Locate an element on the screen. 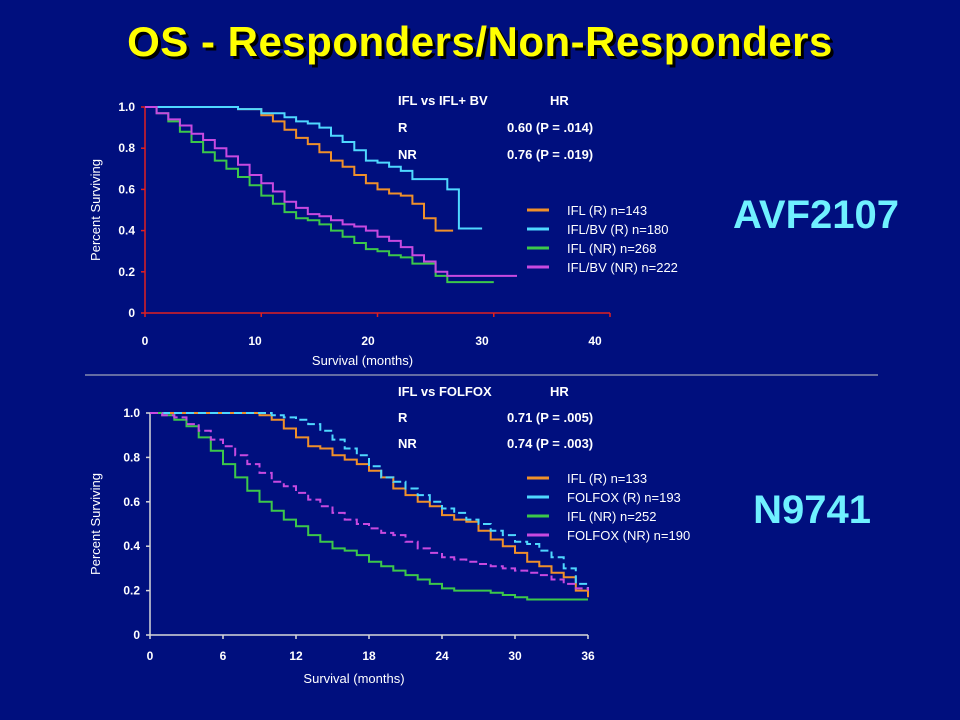 This screenshot has width=960, height=720. x-tick-label: 12 is located at coordinates (296, 656).